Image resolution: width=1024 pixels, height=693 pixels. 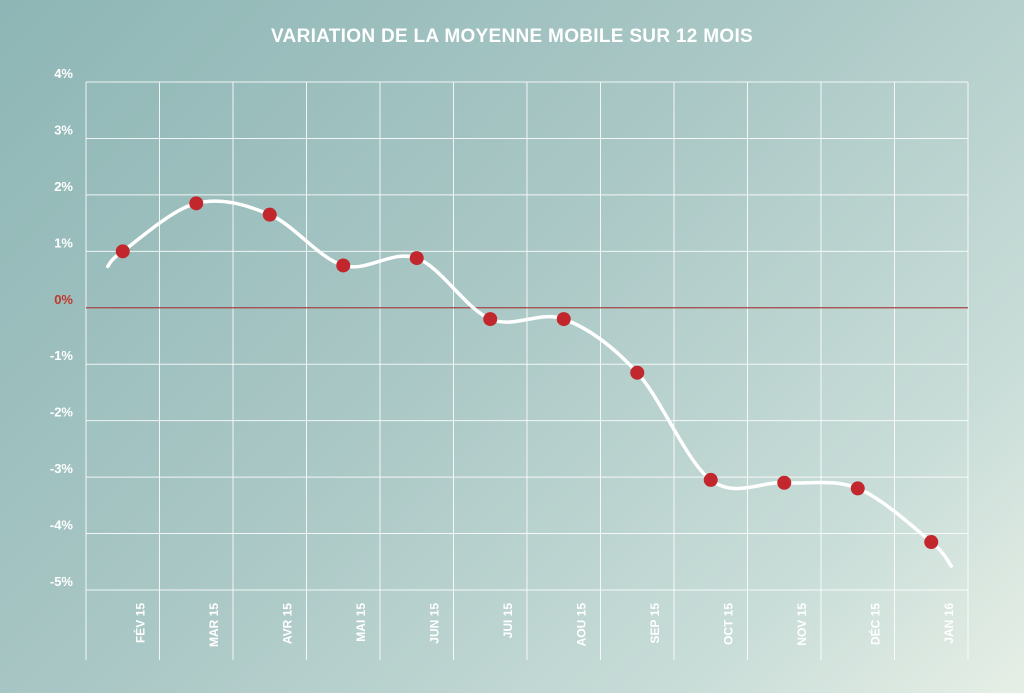 I want to click on x-tick-label: DÉC 15, so click(x=875, y=624).